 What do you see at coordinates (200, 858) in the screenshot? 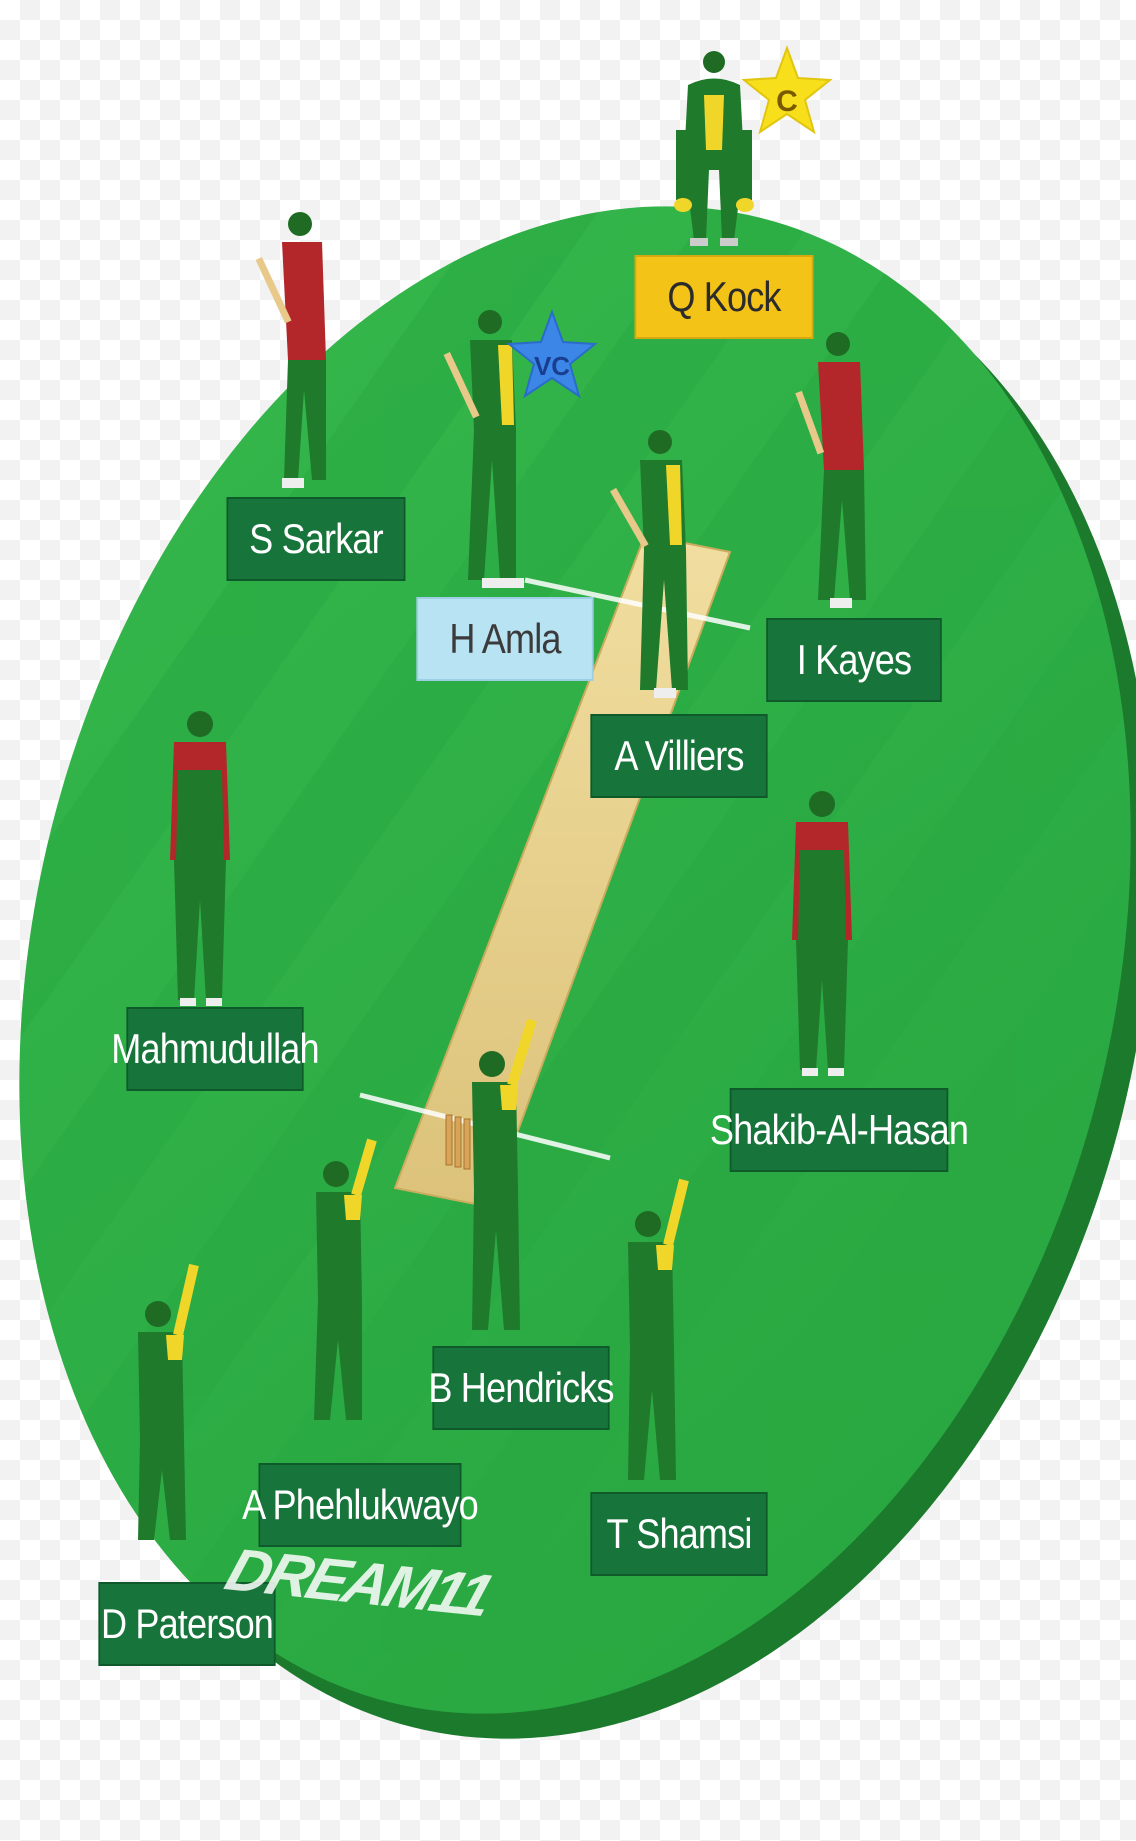
I see `player-figure-mahmudullah` at bounding box center [200, 858].